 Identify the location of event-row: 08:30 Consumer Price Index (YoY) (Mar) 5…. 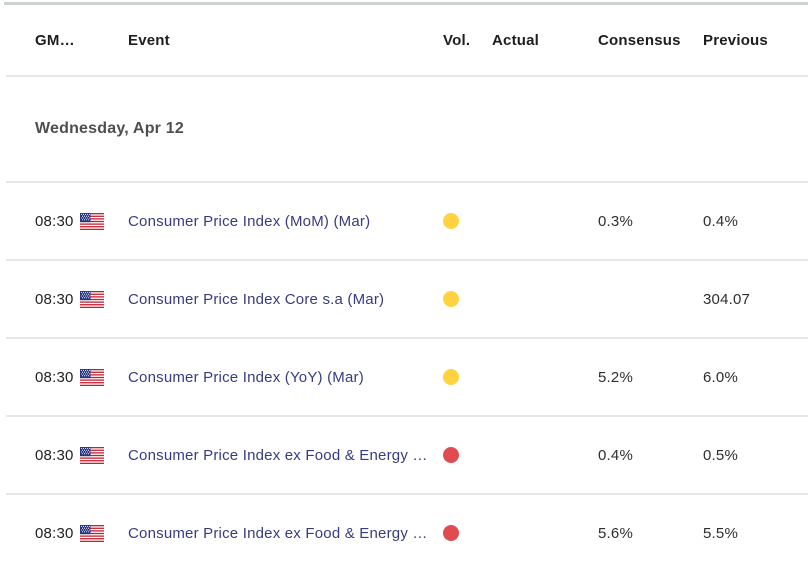
(407, 378).